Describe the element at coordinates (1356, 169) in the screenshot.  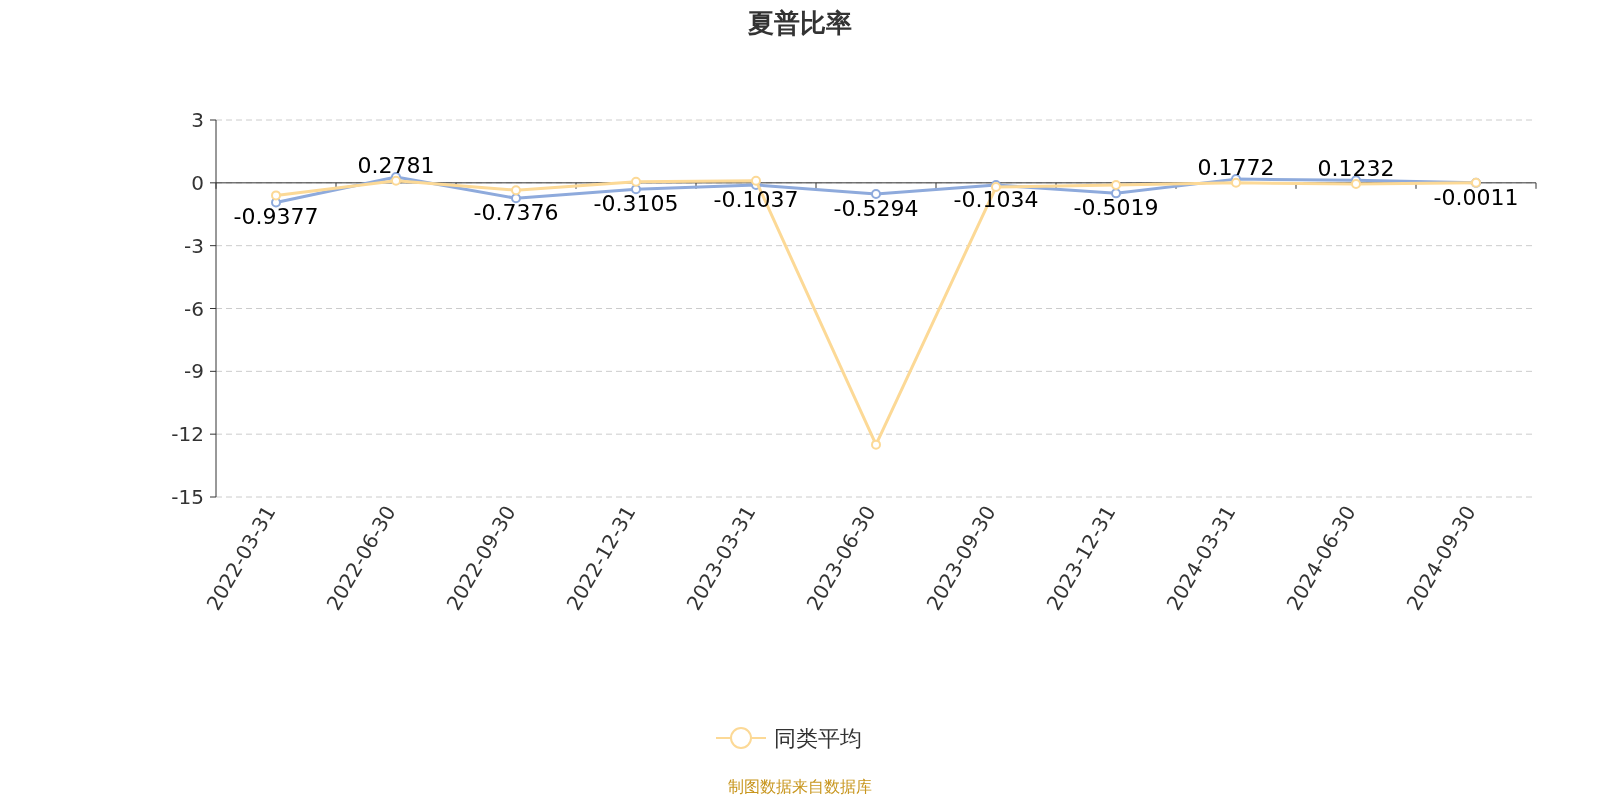
I see `data-label: 0.1232` at that location.